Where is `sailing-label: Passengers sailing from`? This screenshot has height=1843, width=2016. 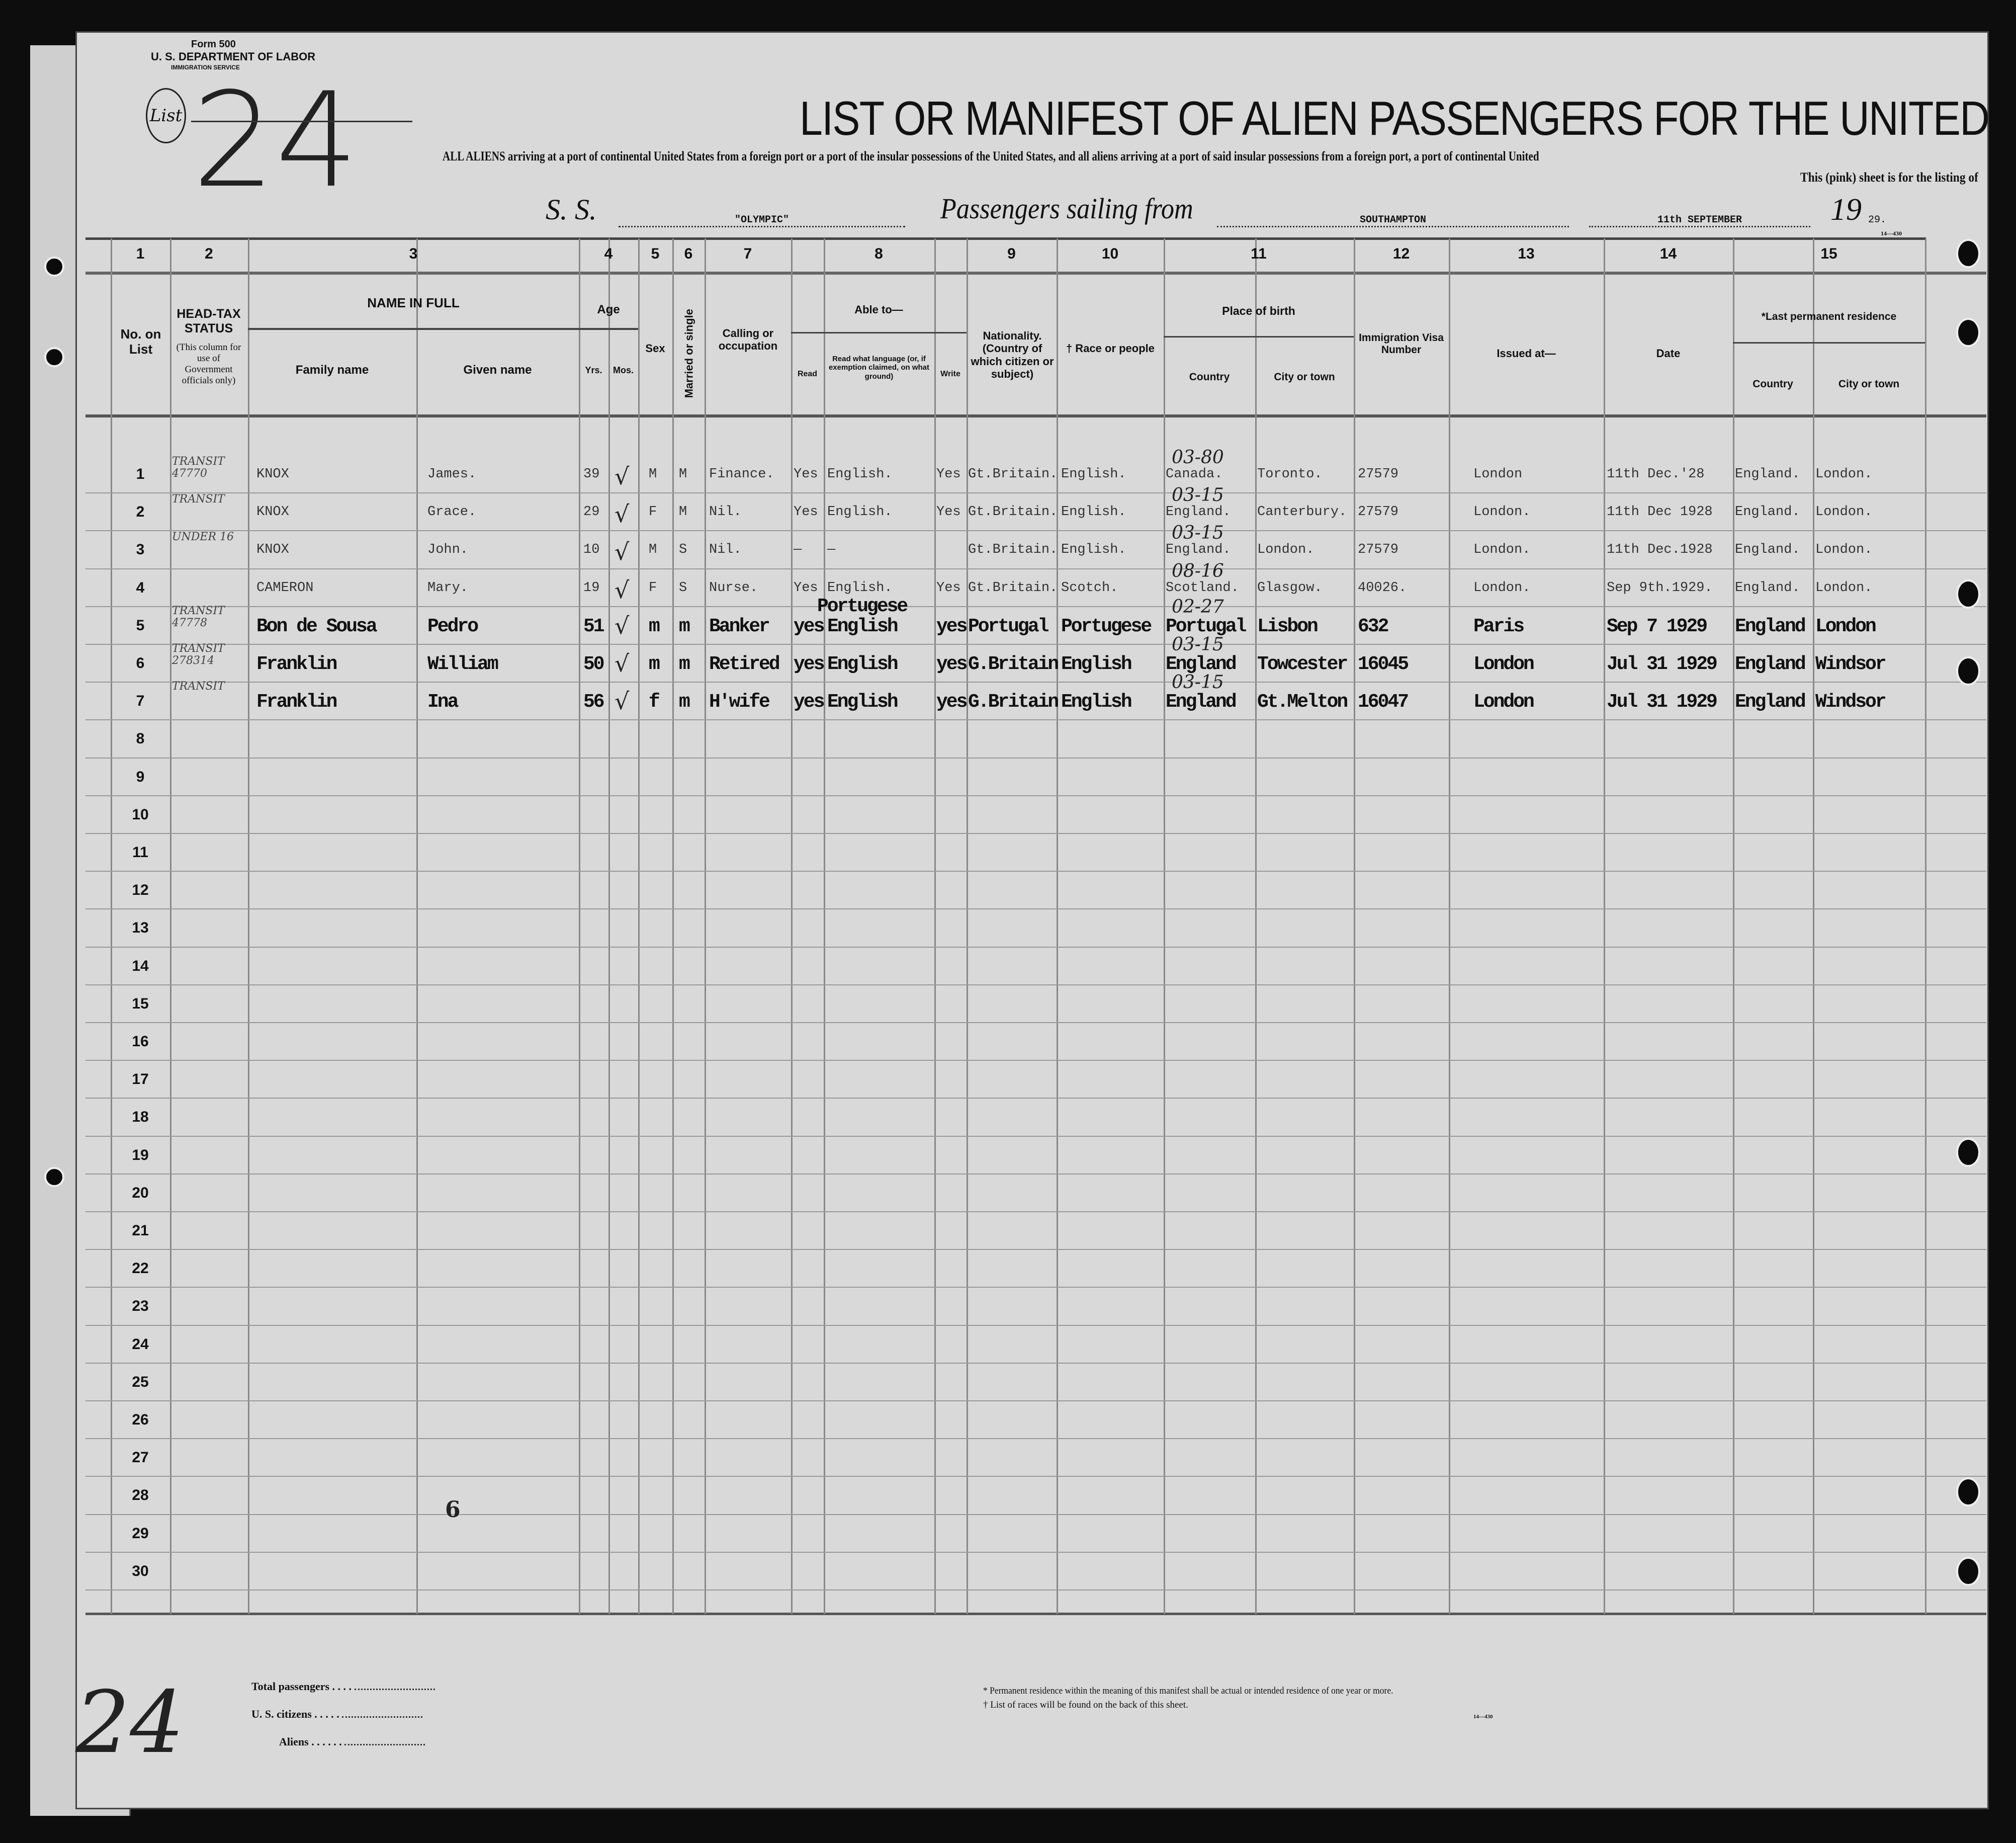 sailing-label: Passengers sailing from is located at coordinates (1066, 209).